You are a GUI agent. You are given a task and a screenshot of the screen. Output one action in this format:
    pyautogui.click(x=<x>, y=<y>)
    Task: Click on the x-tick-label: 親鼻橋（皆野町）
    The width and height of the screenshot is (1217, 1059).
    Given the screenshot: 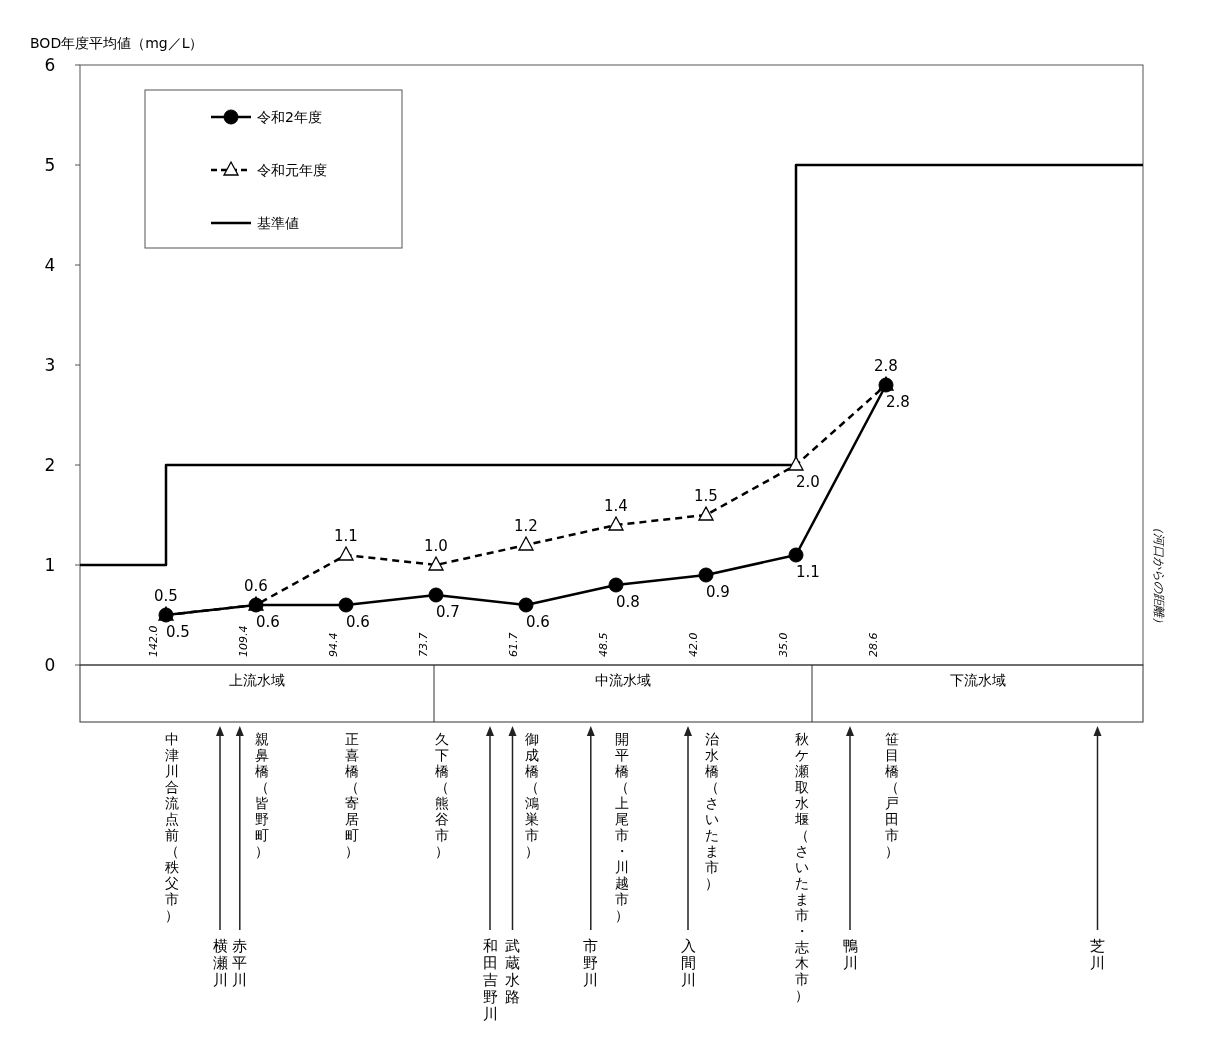 What is the action you would take?
    pyautogui.click(x=262, y=795)
    